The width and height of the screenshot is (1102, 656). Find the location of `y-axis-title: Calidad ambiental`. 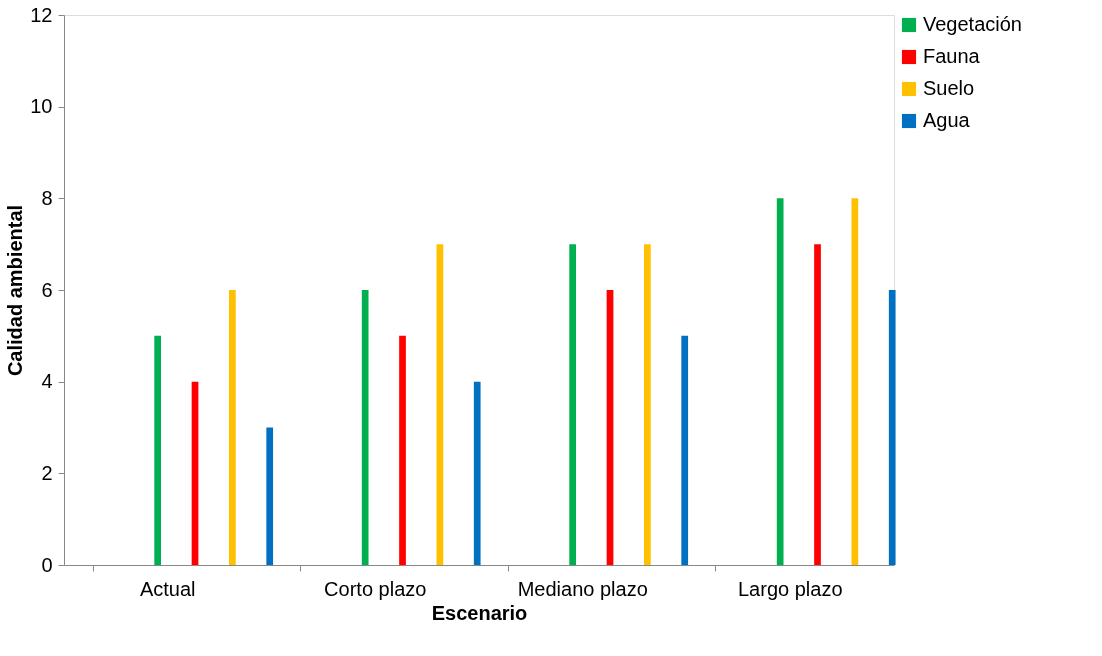

y-axis-title: Calidad ambiental is located at coordinates (15, 290).